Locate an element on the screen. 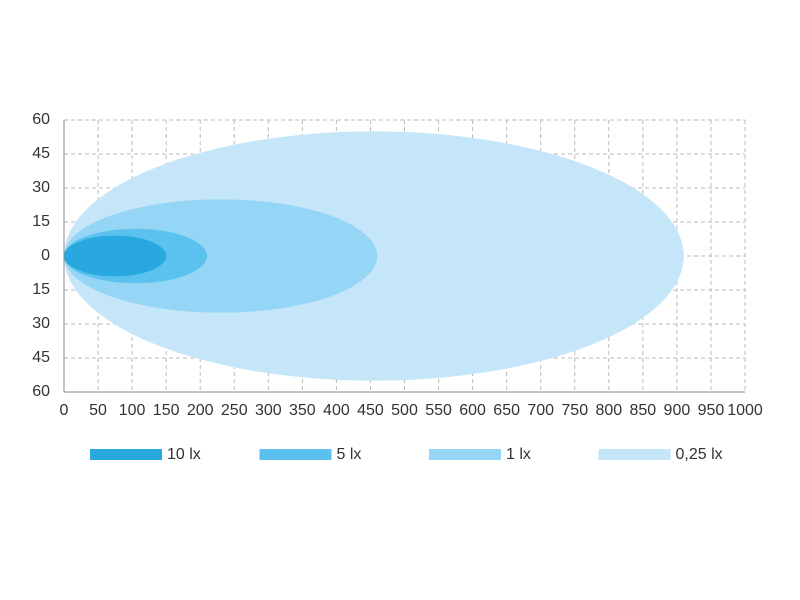 This screenshot has width=800, height=600. x-tick-label: 450 is located at coordinates (370, 410).